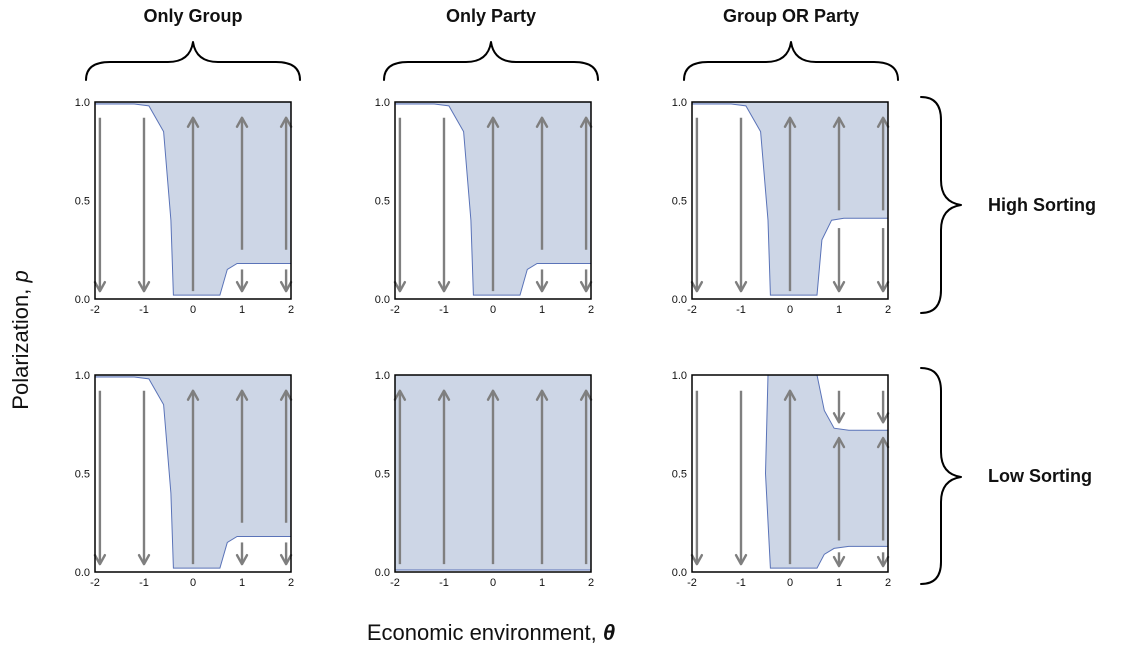 Image resolution: width=1121 pixels, height=645 pixels. What do you see at coordinates (1042, 205) in the screenshot?
I see `row-label-high-sorting: High Sorting` at bounding box center [1042, 205].